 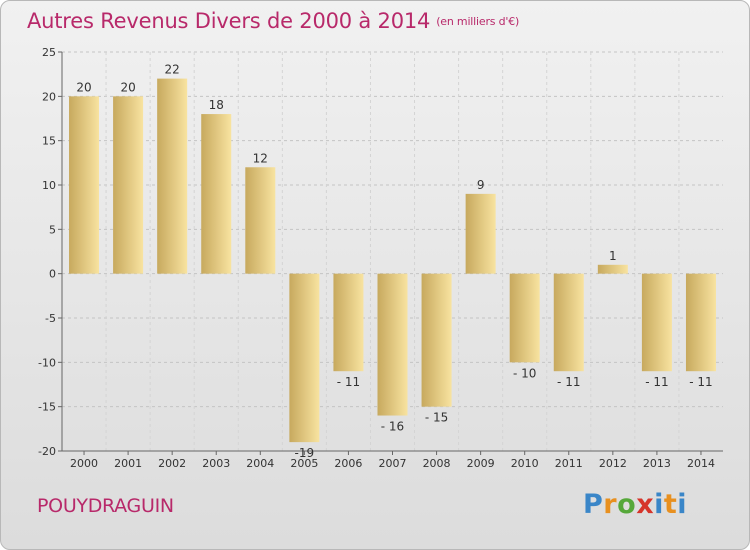 What do you see at coordinates (656, 322) in the screenshot?
I see `bar-2013` at bounding box center [656, 322].